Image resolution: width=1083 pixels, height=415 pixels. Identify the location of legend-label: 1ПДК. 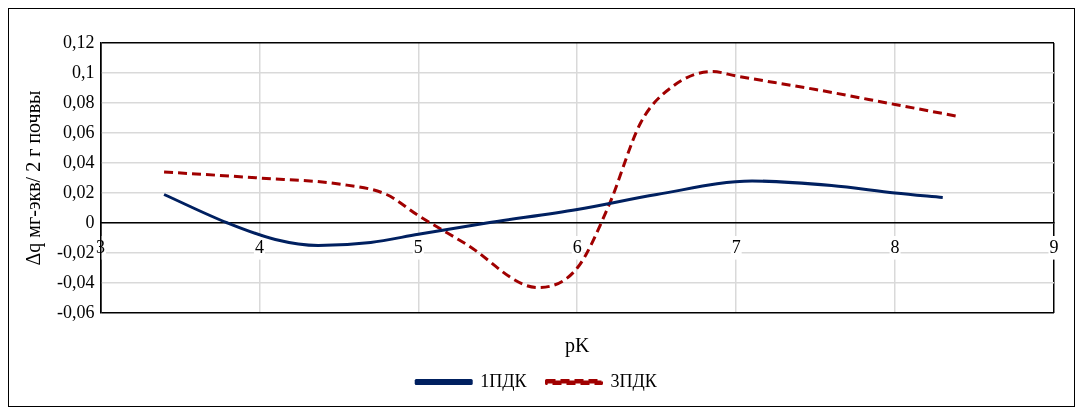
(504, 380).